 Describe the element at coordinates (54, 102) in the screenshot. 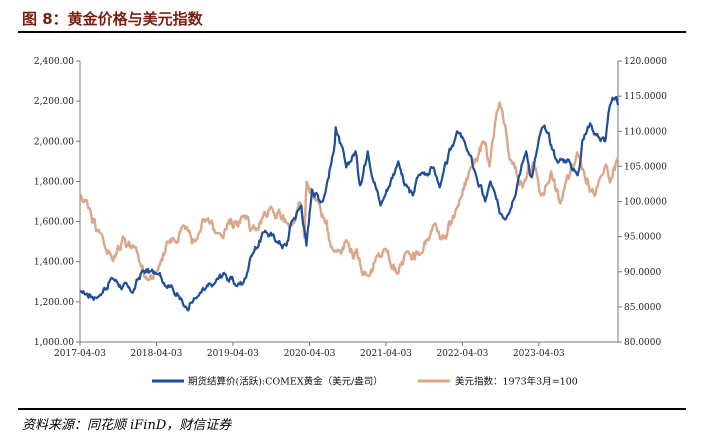

I see `y-left-tick-label: 2,200.00` at that location.